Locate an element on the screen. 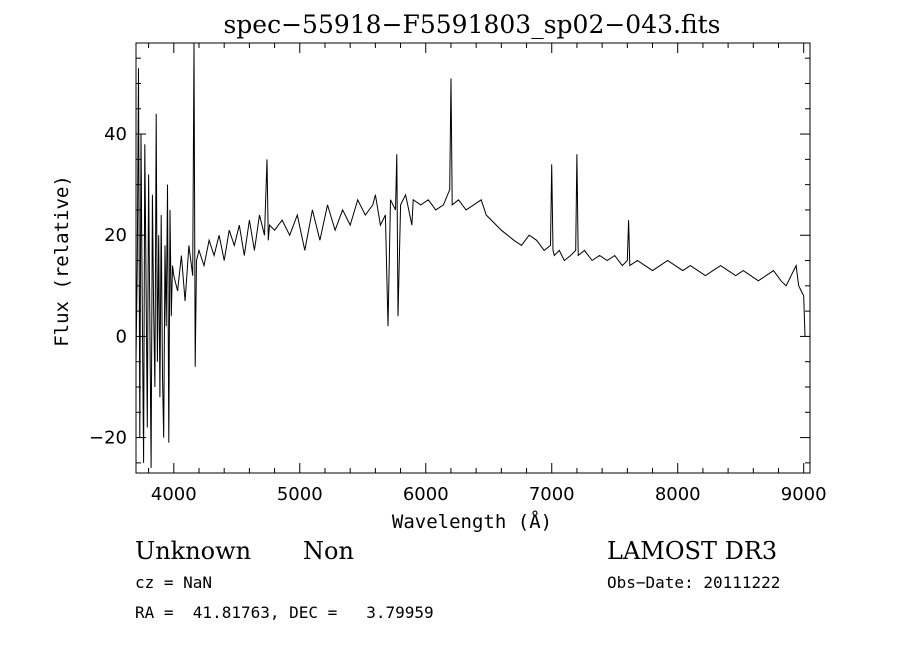 The image size is (900, 649). object-class: Unknown is located at coordinates (193, 551).